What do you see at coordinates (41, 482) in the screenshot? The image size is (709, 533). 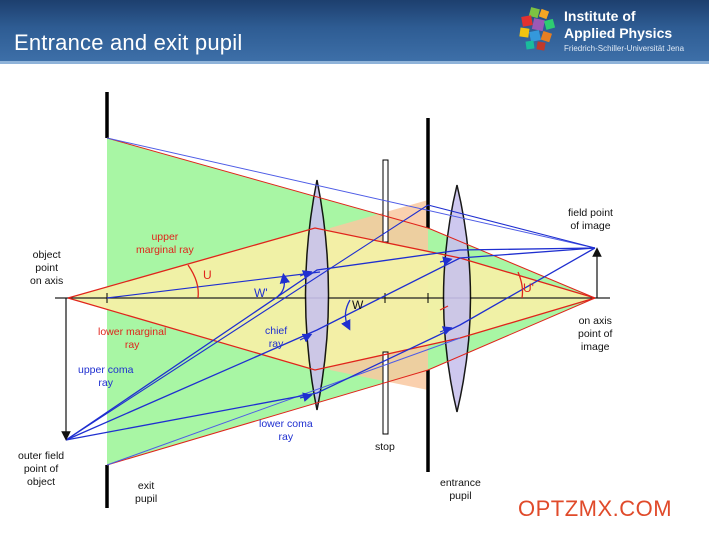 I see `outer-field-line3: object` at bounding box center [41, 482].